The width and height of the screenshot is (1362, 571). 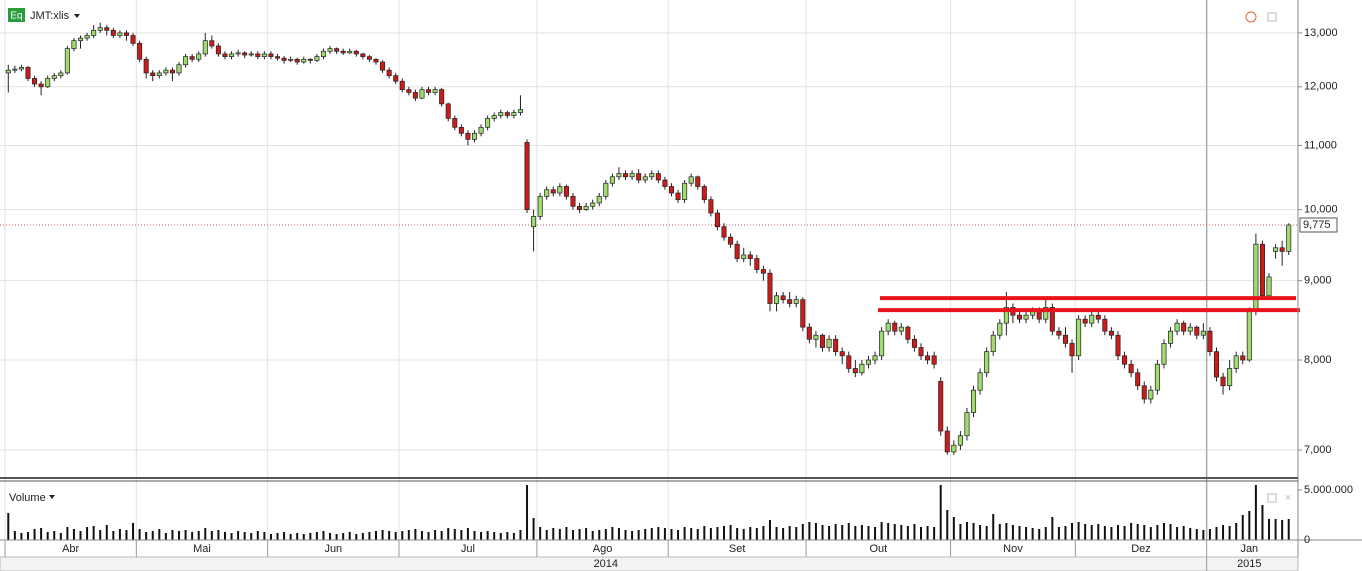 I want to click on symbol-menu, so click(x=77, y=16).